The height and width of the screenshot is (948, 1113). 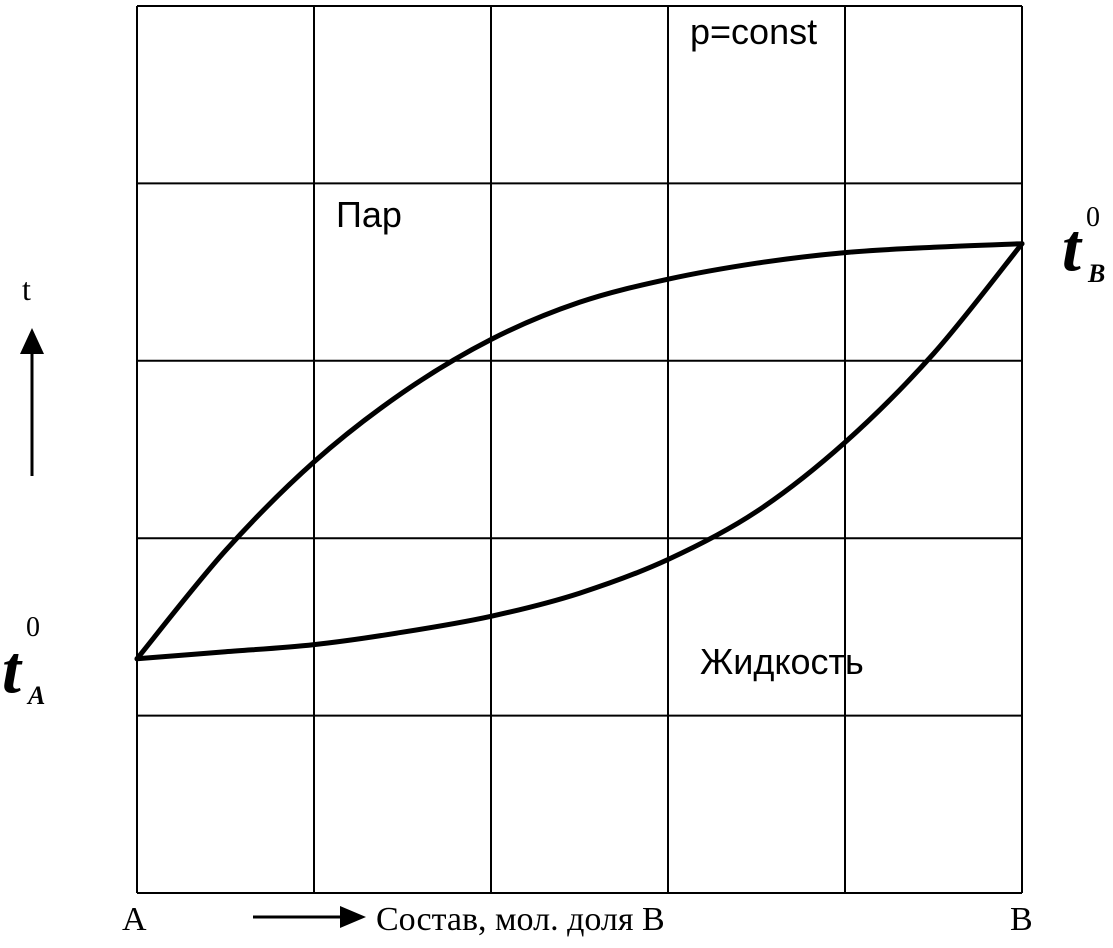 What do you see at coordinates (1072, 247) in the screenshot?
I see `boiling-point-b-symbol: t` at bounding box center [1072, 247].